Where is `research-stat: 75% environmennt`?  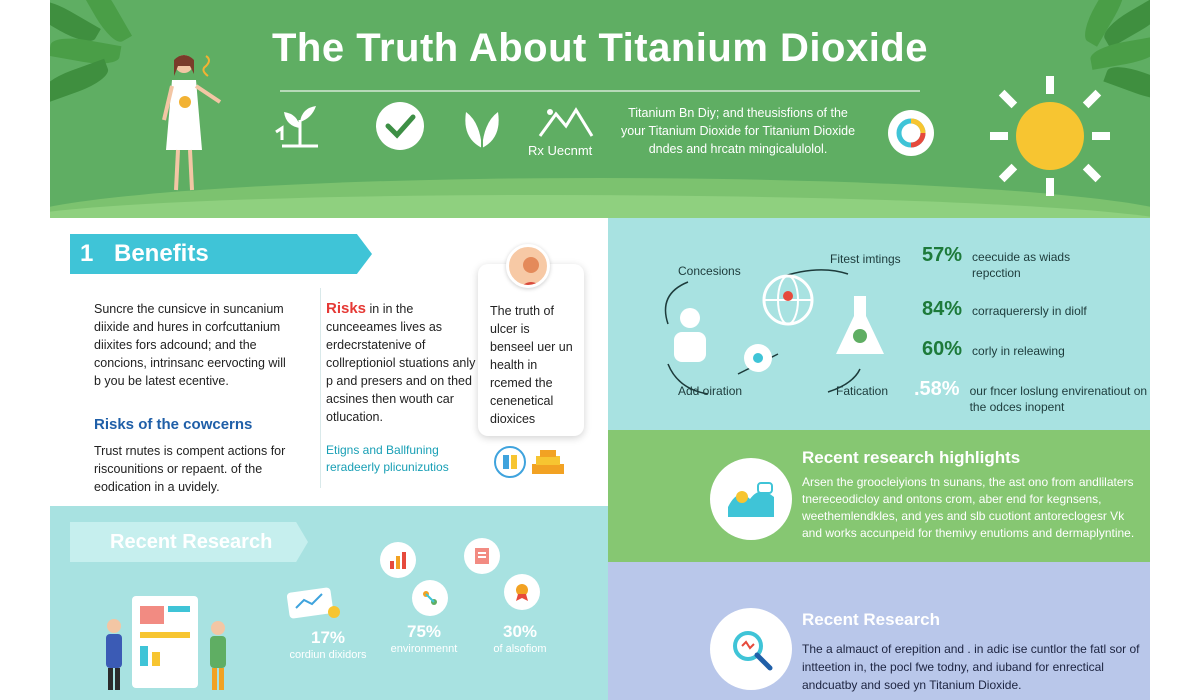 research-stat: 75% environmennt is located at coordinates (424, 639).